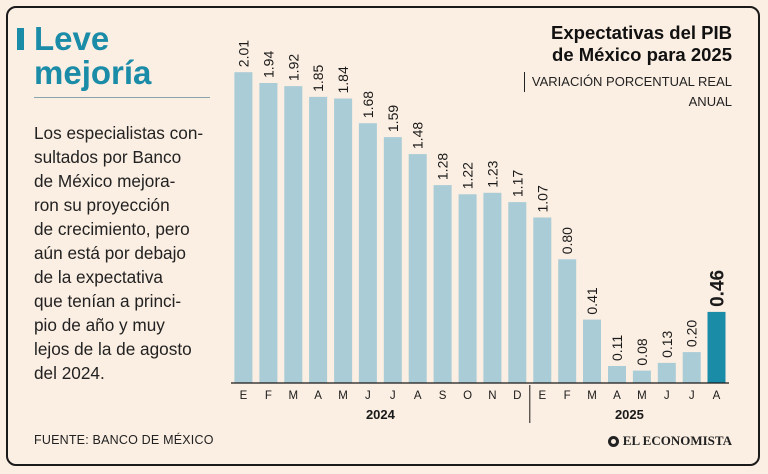 Image resolution: width=768 pixels, height=474 pixels. What do you see at coordinates (98, 277) in the screenshot?
I see `body-line: de la expectativa` at bounding box center [98, 277].